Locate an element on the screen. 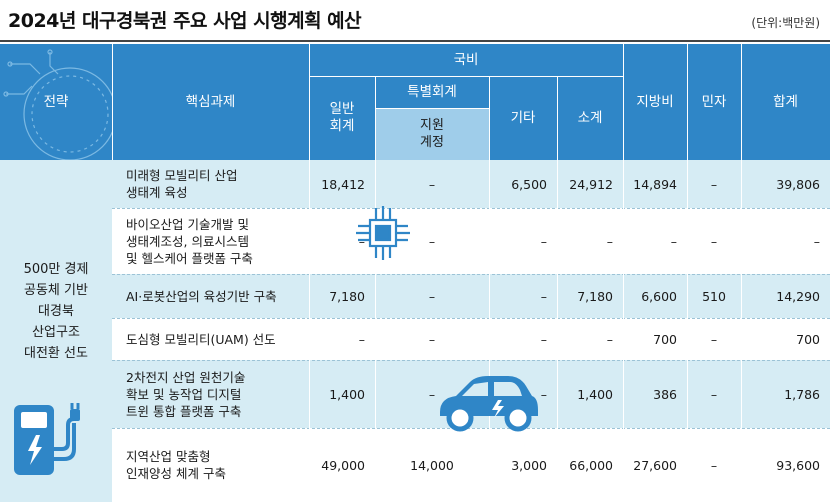  header-private: 민자 is located at coordinates (714, 102).